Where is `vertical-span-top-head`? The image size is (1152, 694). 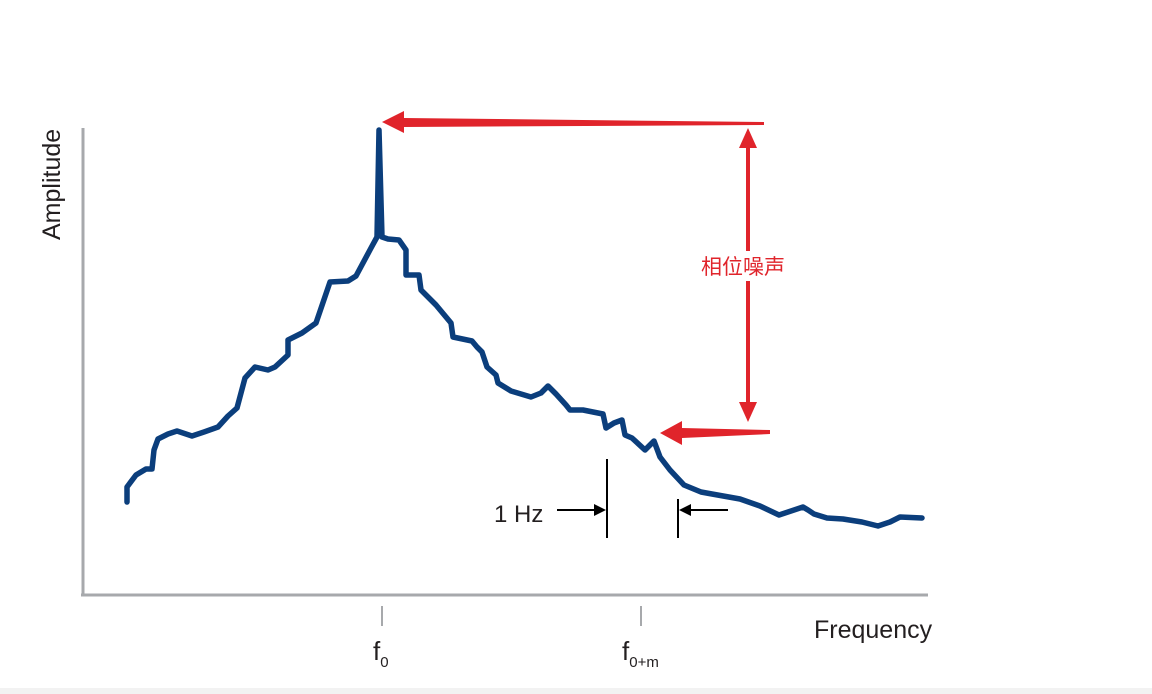
vertical-span-top-head is located at coordinates (748, 138).